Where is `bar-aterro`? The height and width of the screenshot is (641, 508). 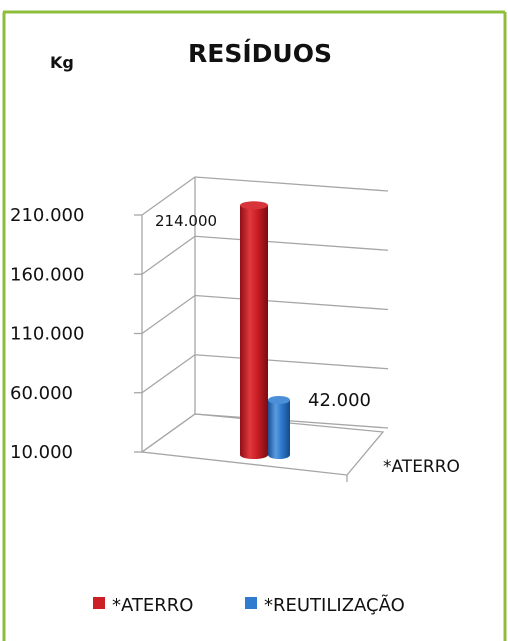 bar-aterro is located at coordinates (254, 330).